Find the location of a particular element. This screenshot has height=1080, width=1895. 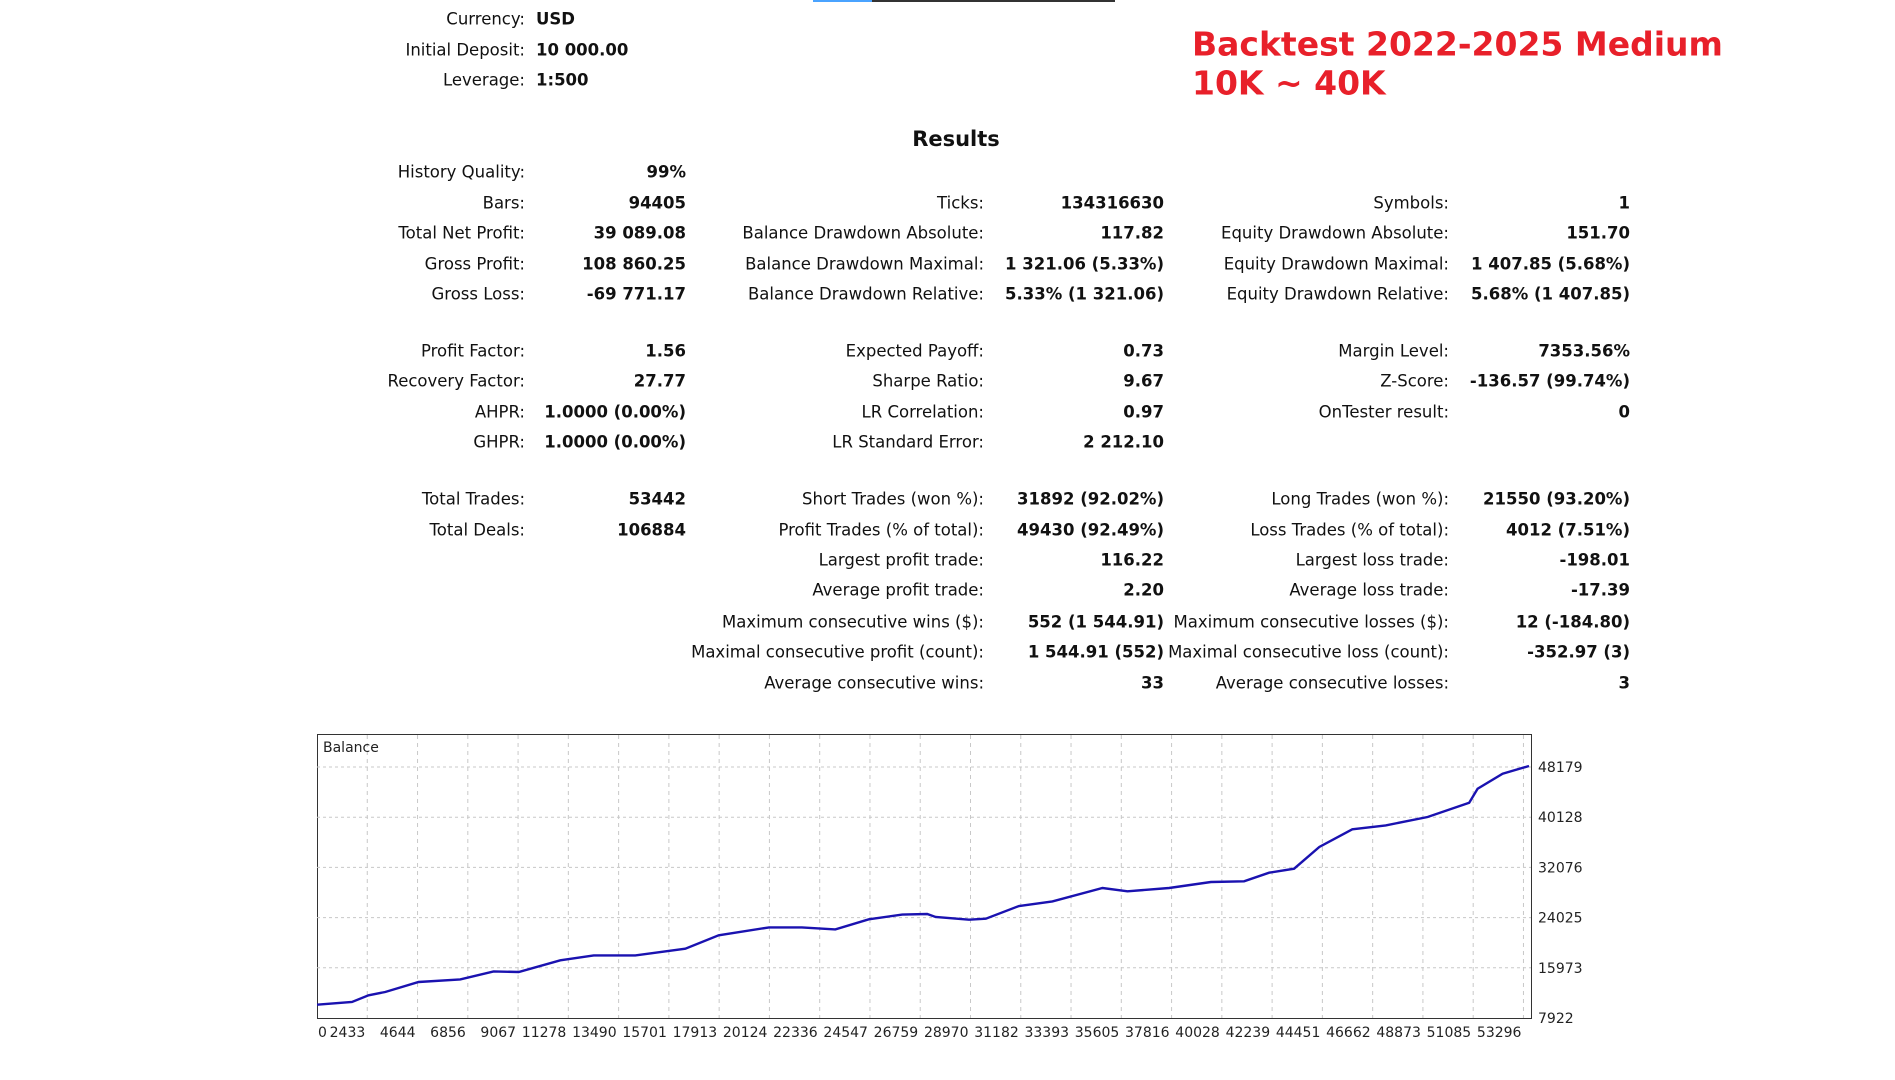

stat-label: Total Deals: is located at coordinates (477, 530).